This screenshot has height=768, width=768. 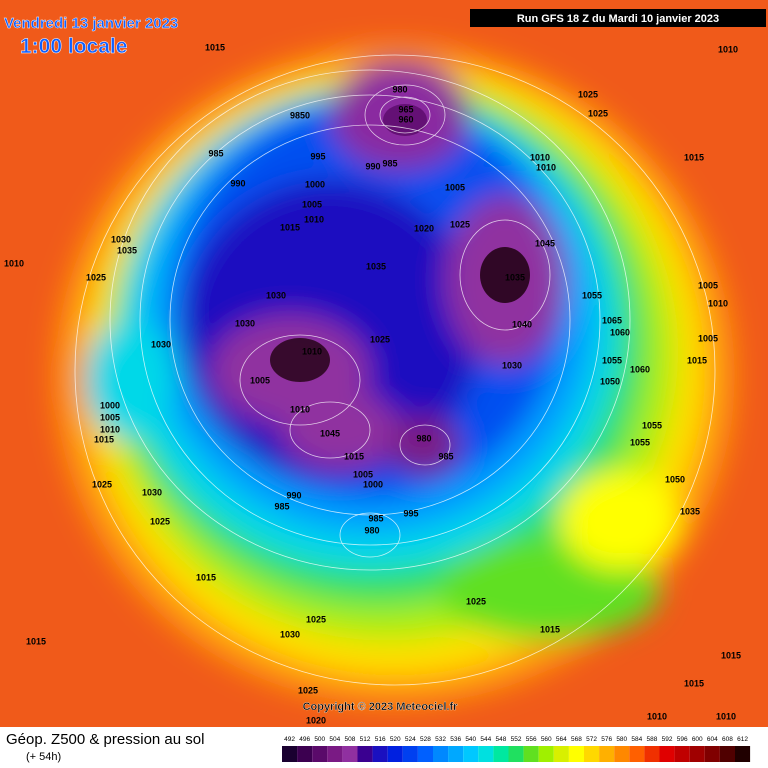 What do you see at coordinates (308, 690) in the screenshot?
I see `isobar-label: 1025` at bounding box center [308, 690].